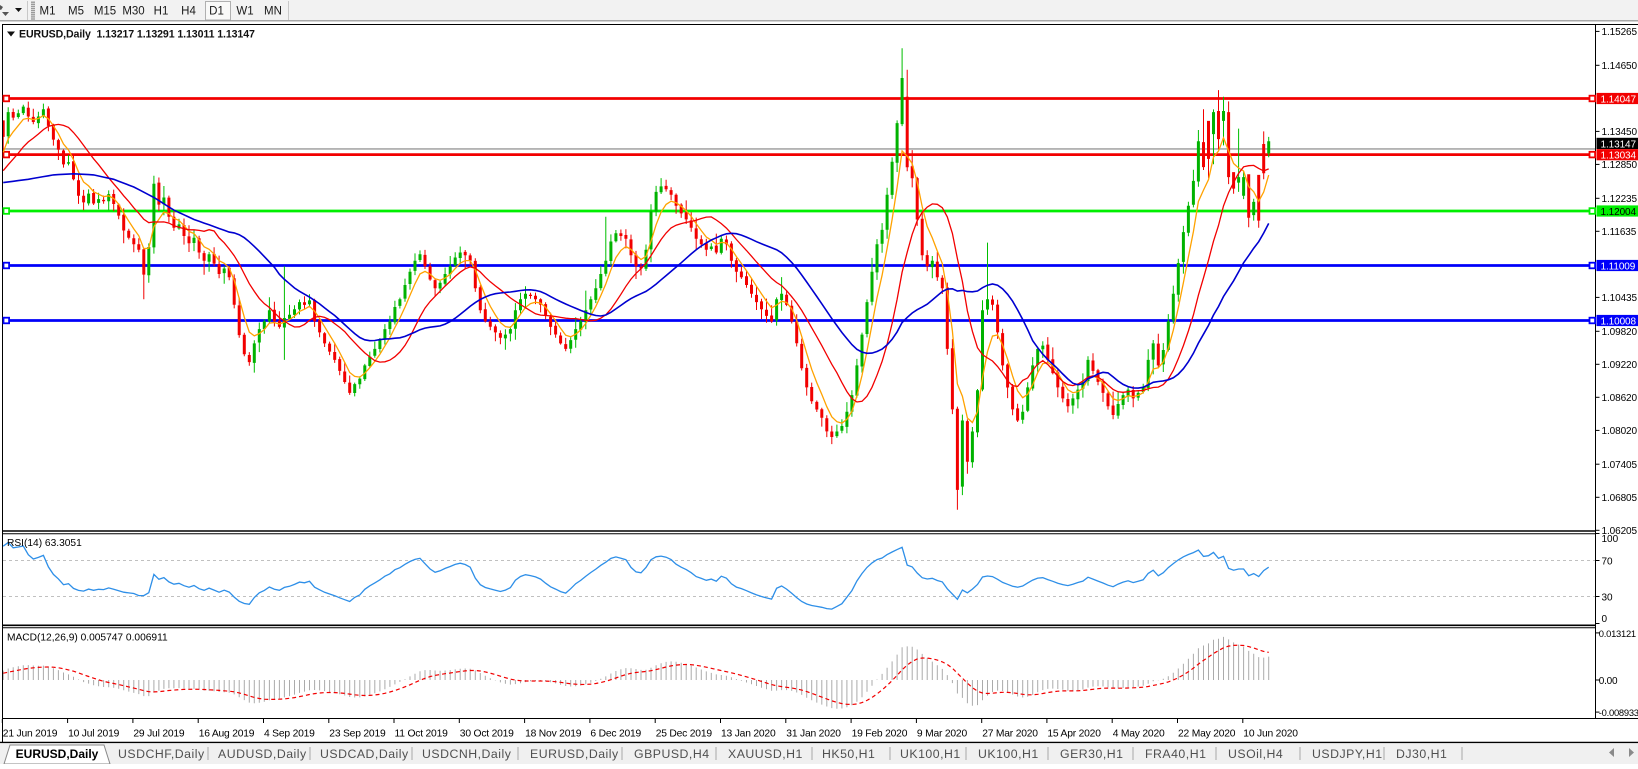 The width and height of the screenshot is (1638, 769). Describe the element at coordinates (487, 734) in the screenshot. I see `svg-text: 30 Oct 2019` at that location.